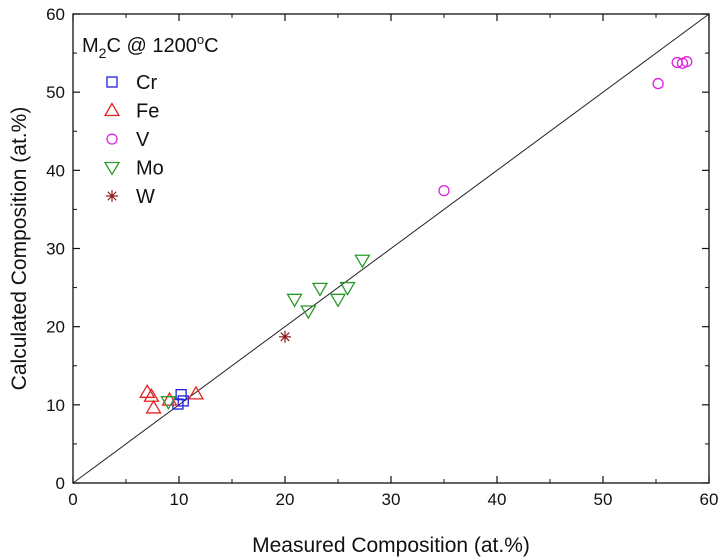 Image resolution: width=721 pixels, height=560 pixels. Describe the element at coordinates (60, 483) in the screenshot. I see `y-tick-label: 0` at that location.